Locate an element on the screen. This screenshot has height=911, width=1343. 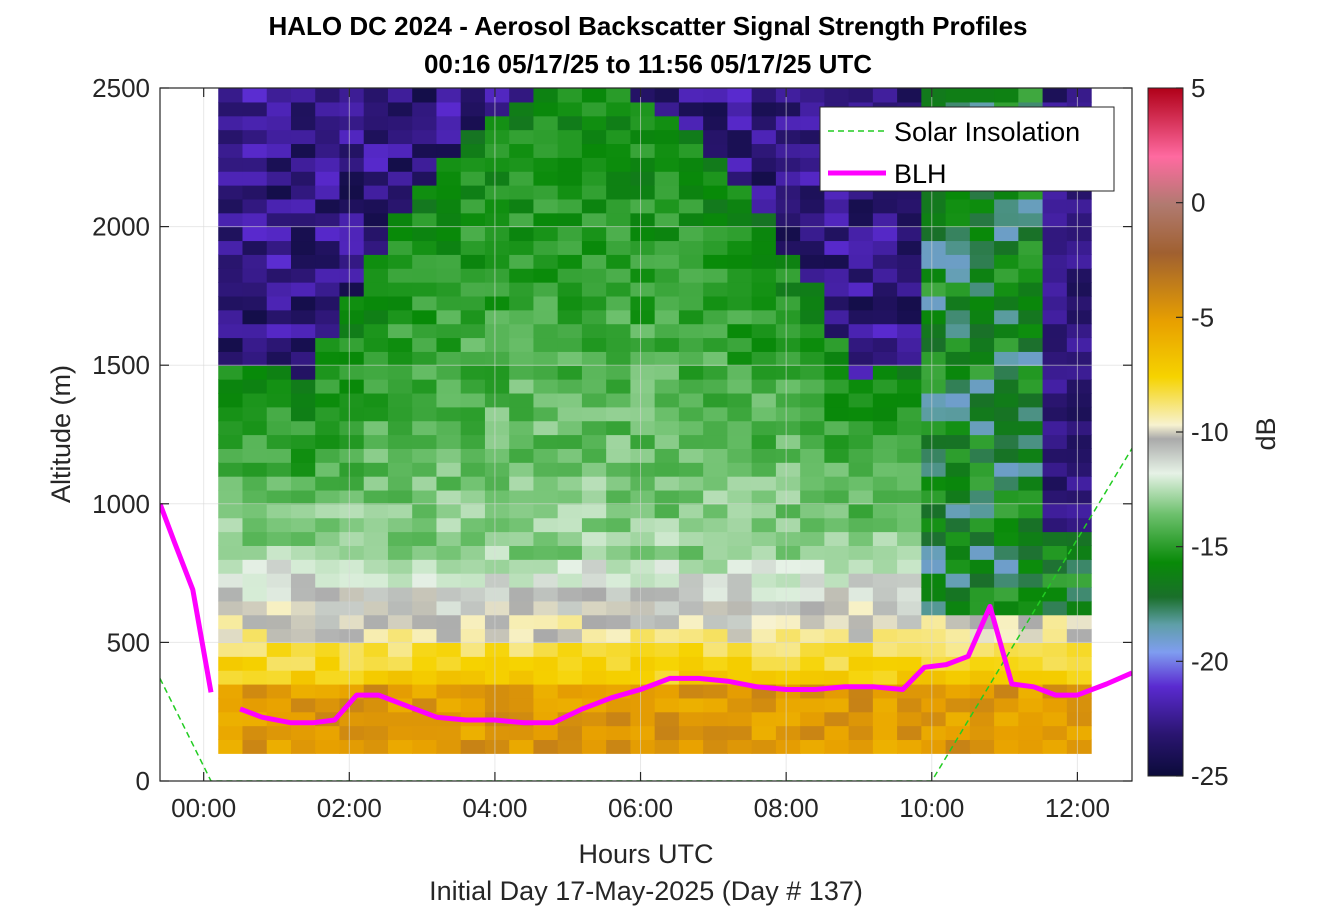
x-tick-label: 12:00 is located at coordinates (1077, 808).